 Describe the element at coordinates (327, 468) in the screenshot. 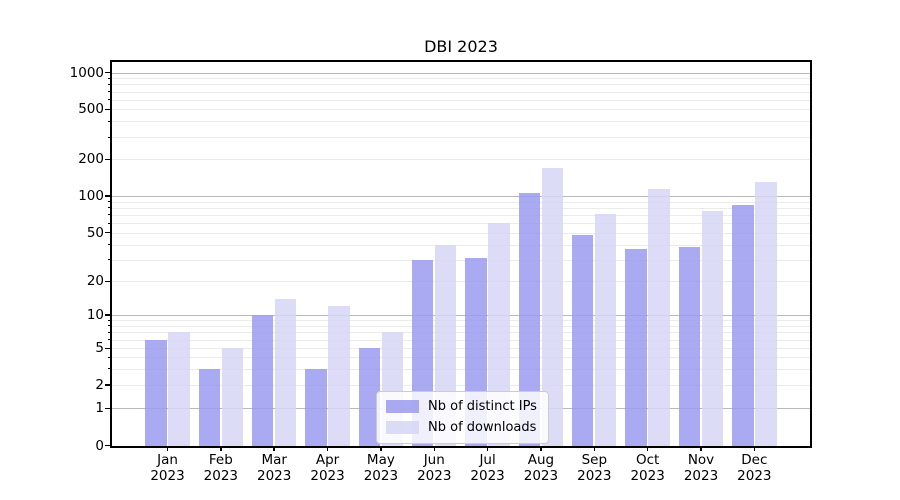

I see `x-tick-label: Apr 2023` at that location.